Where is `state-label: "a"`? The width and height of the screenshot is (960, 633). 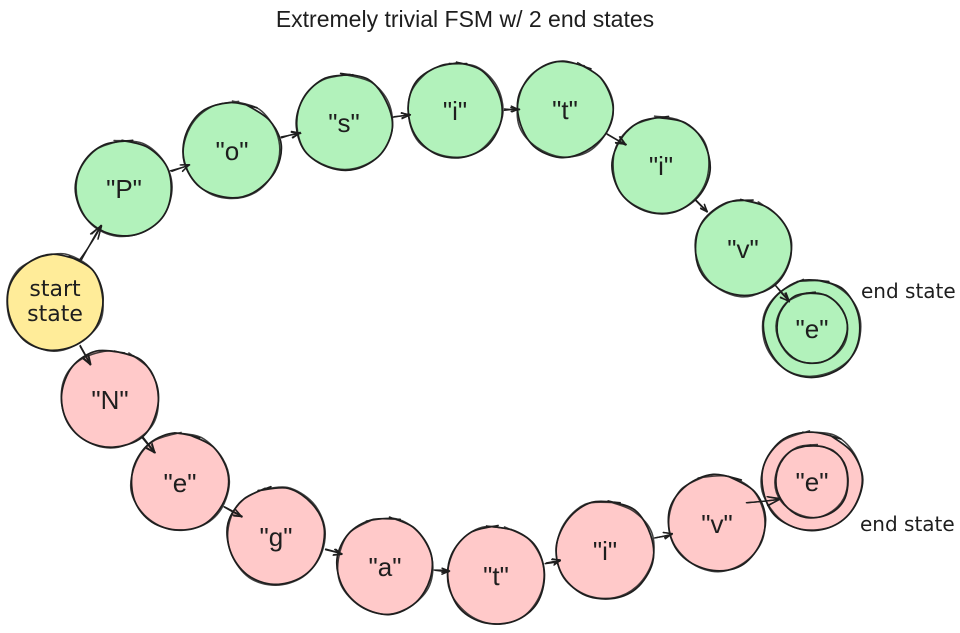
state-label: "a" is located at coordinates (385, 567).